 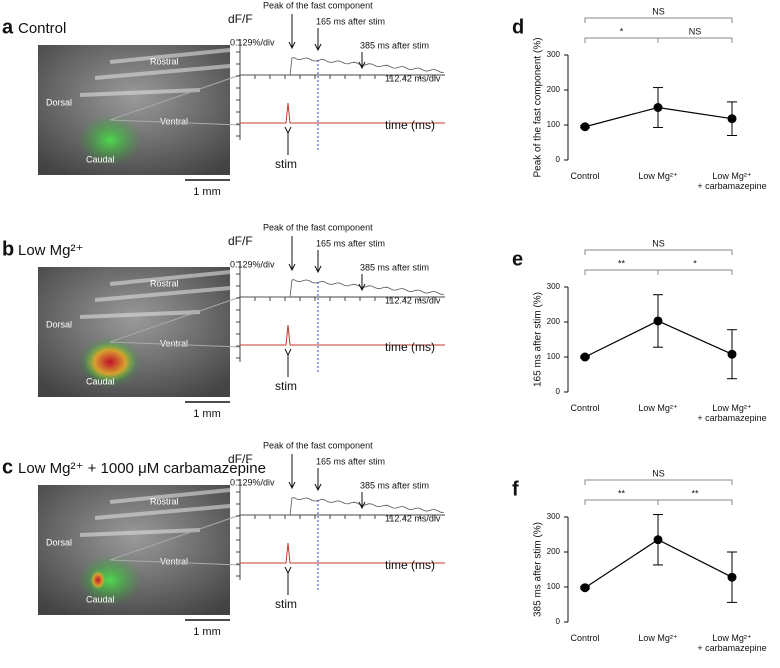 What do you see at coordinates (538, 107) in the screenshot?
I see `y-axis-label: Peak of the fast component (%)` at bounding box center [538, 107].